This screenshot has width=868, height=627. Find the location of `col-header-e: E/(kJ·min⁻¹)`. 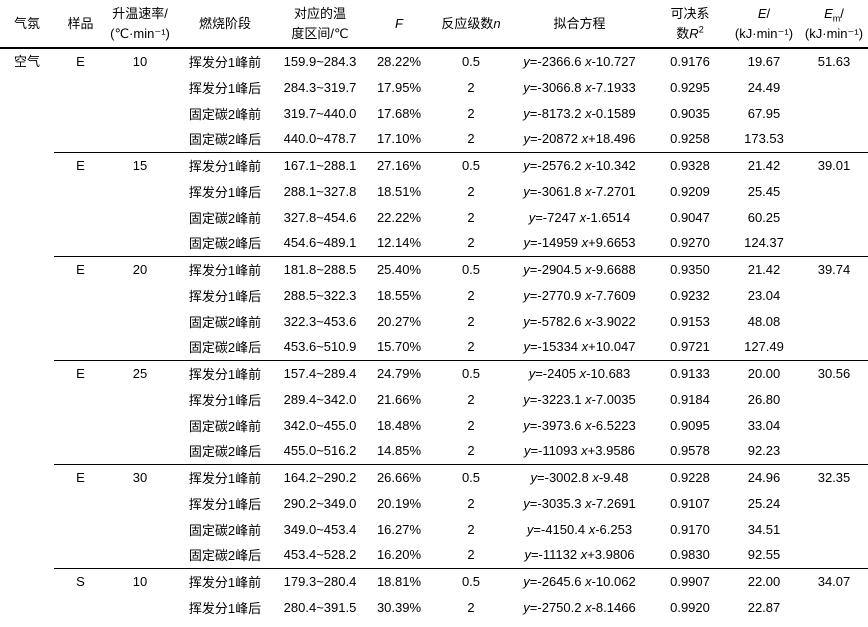

col-header-e: E/(kJ·min⁻¹) is located at coordinates (764, 24).